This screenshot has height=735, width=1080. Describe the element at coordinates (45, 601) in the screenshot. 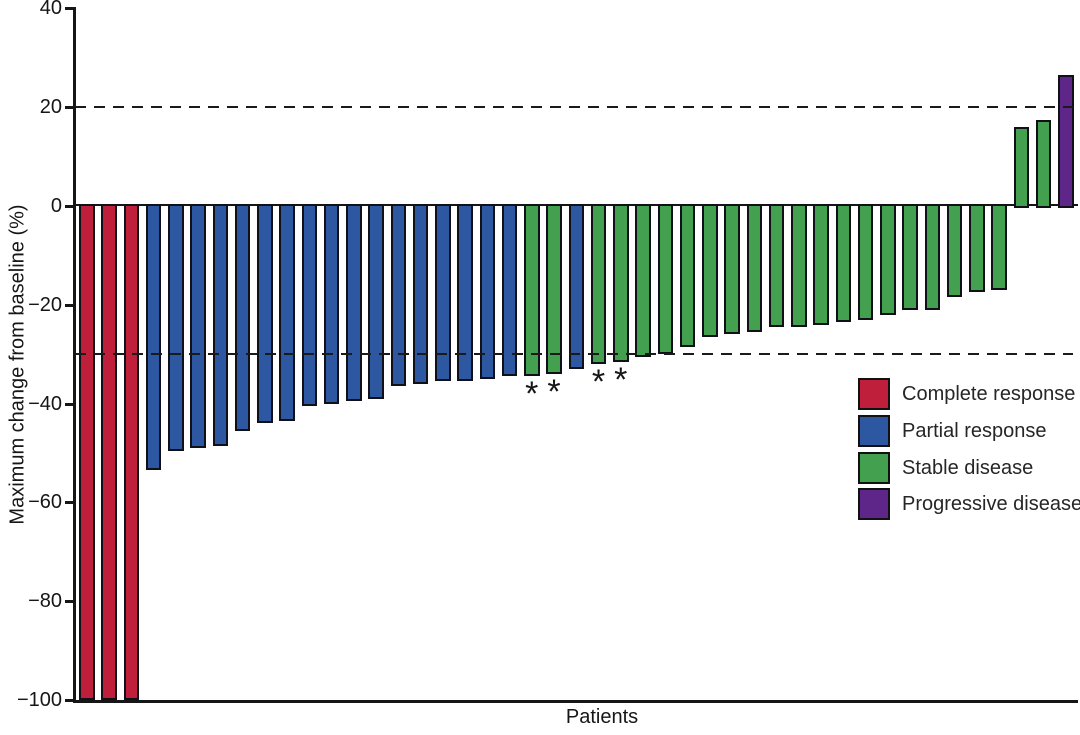

I see `y-tick-label: −80` at that location.